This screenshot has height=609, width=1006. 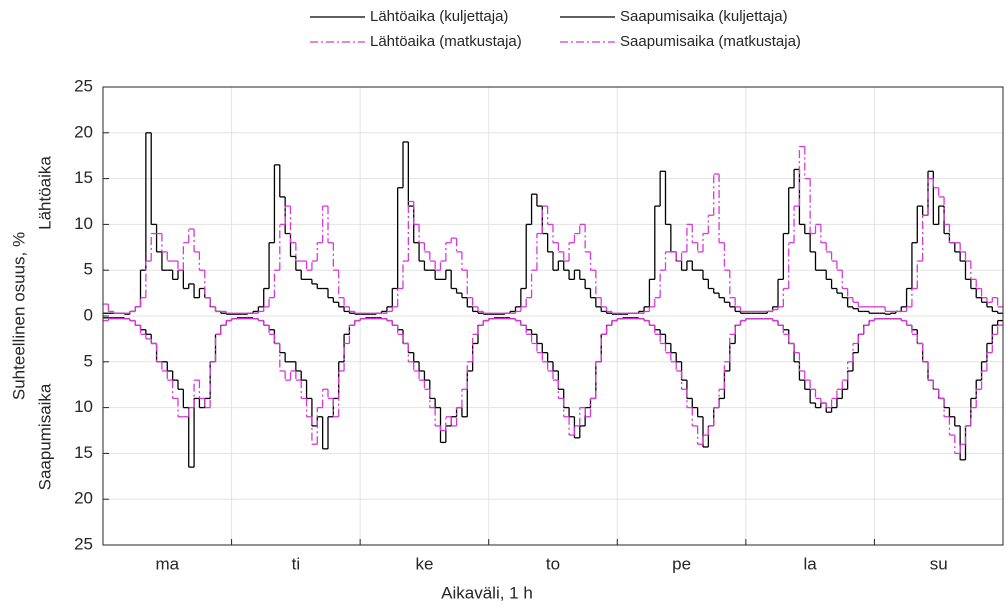 I want to click on x-tick-label: ti, so click(x=296, y=563).